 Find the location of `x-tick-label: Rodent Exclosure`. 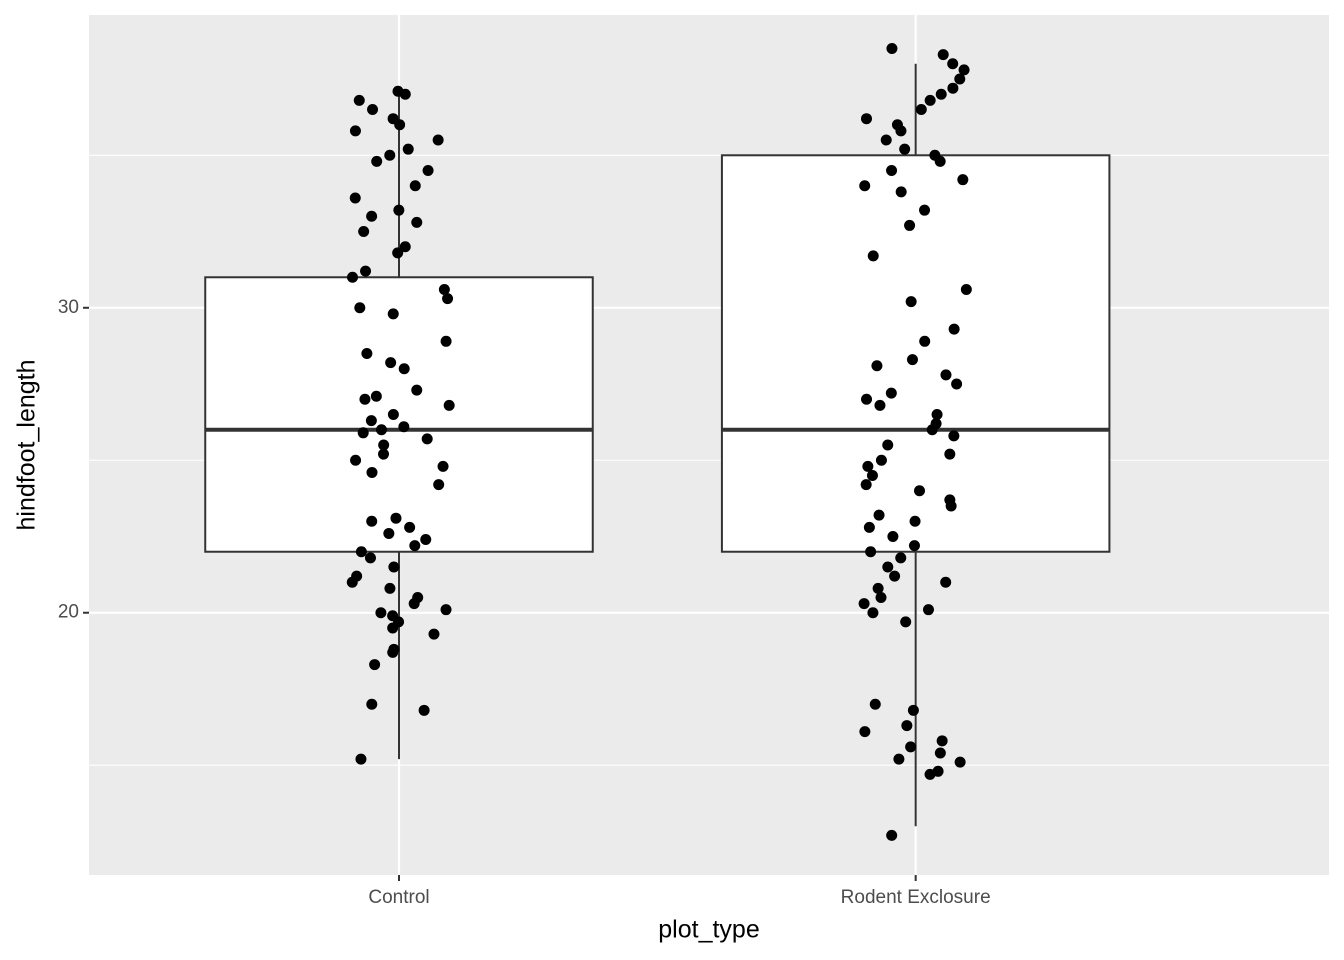

x-tick-label: Rodent Exclosure is located at coordinates (916, 897).